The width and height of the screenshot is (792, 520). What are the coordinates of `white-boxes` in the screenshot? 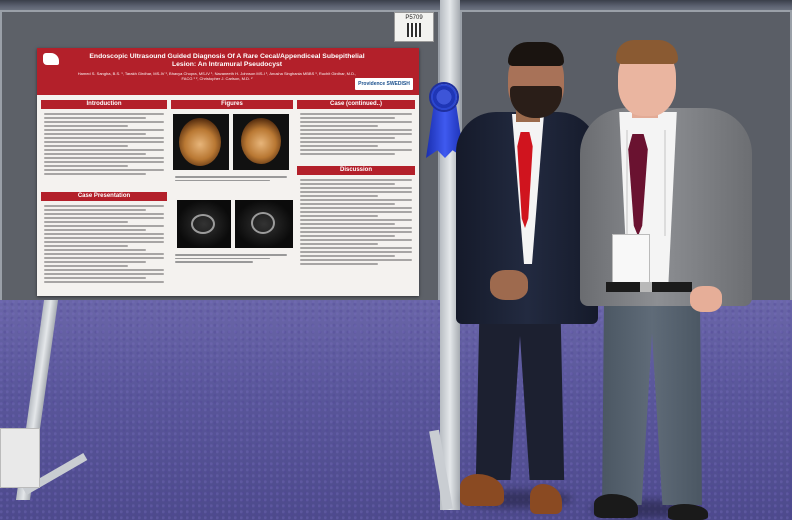 It's located at (20, 458).